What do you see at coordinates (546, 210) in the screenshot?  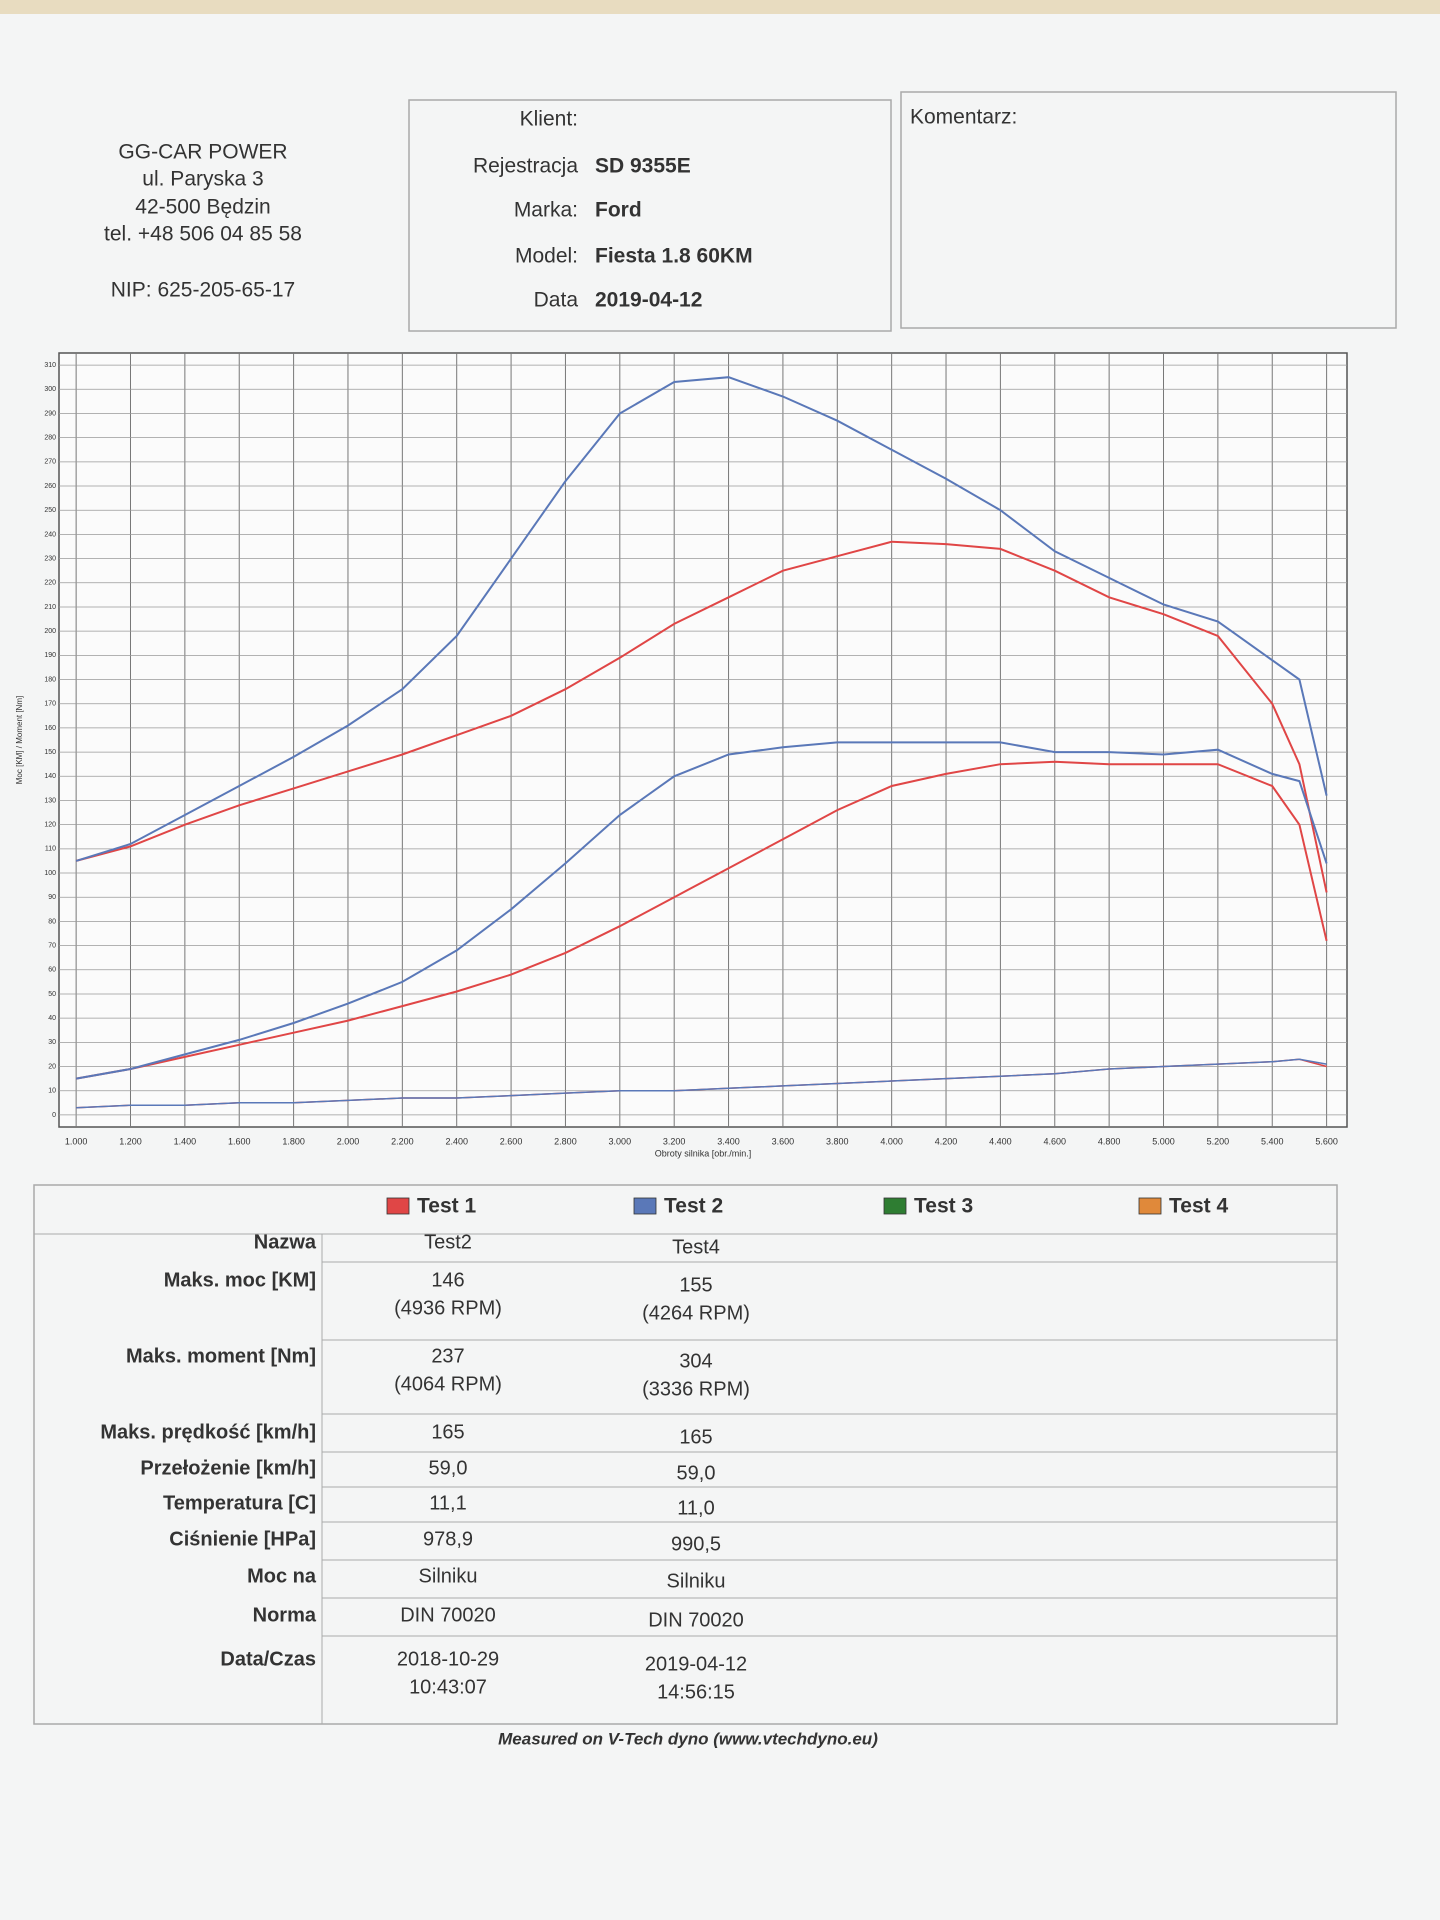 I see `field-label: Marka:` at bounding box center [546, 210].